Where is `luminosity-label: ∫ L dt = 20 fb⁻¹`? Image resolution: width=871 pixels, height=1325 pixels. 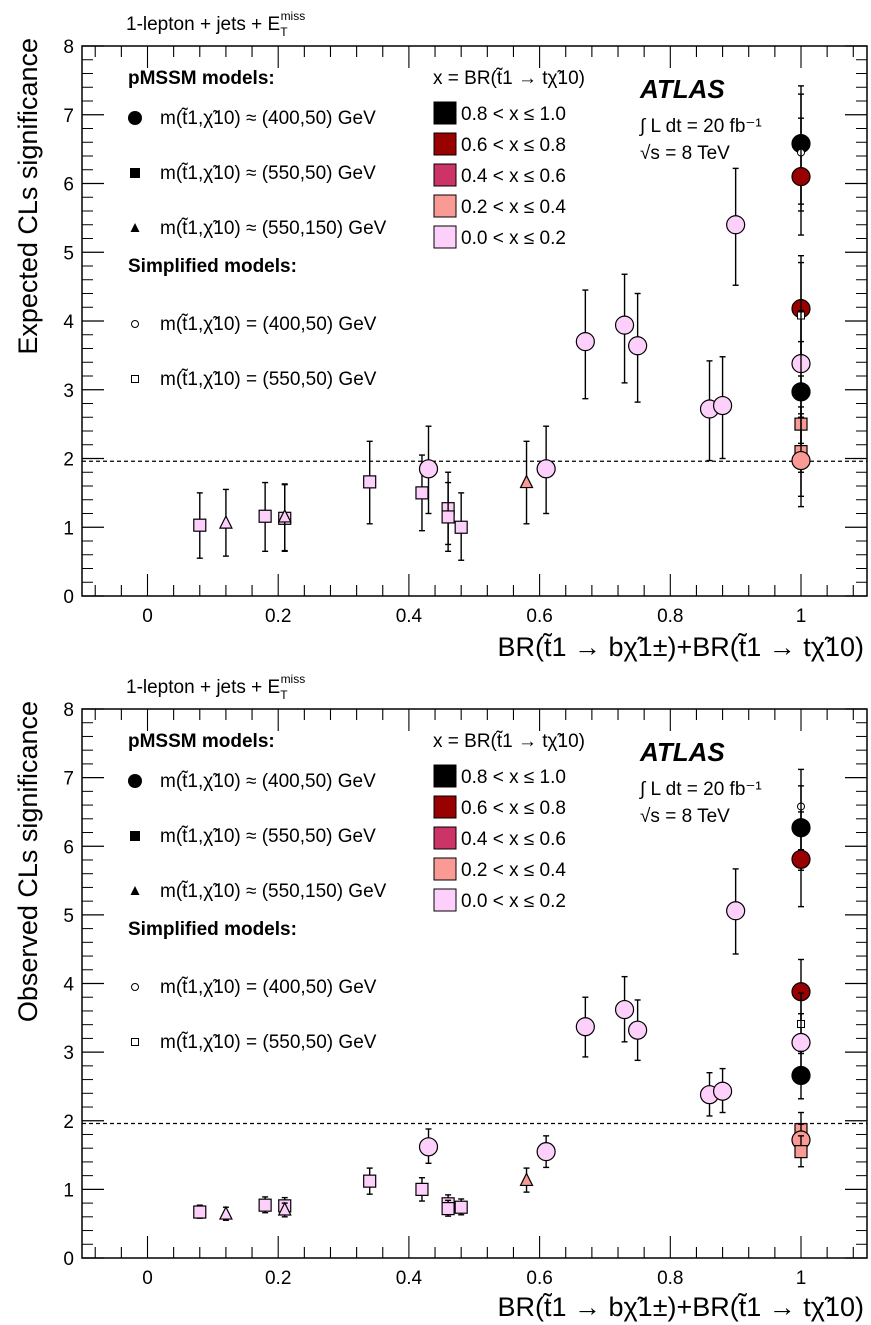
luminosity-label: ∫ L dt = 20 fb⁻¹ is located at coordinates (700, 126).